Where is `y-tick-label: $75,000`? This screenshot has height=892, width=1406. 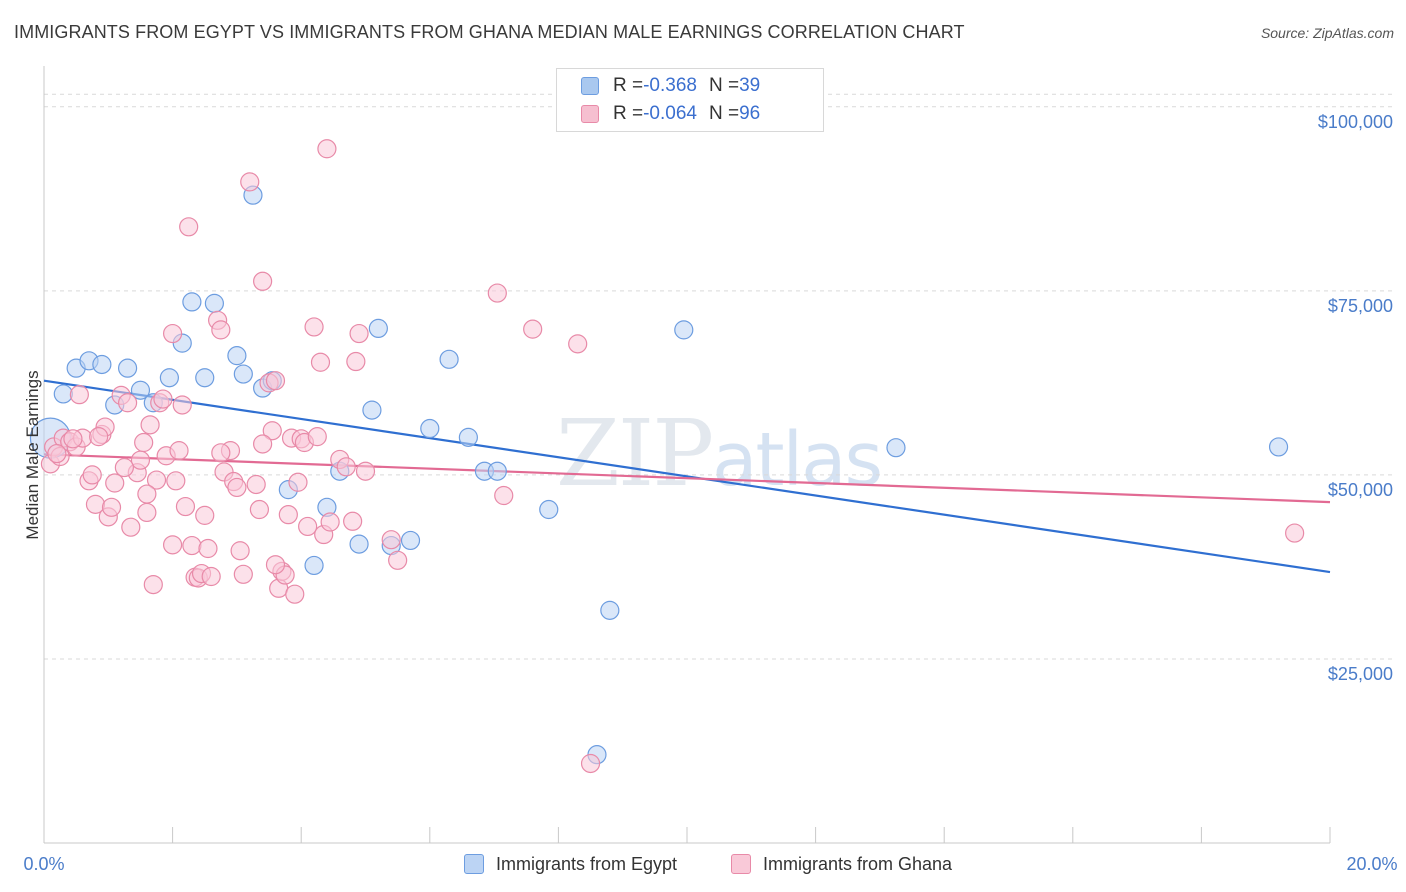 y-tick-label: $75,000 is located at coordinates (1360, 306).